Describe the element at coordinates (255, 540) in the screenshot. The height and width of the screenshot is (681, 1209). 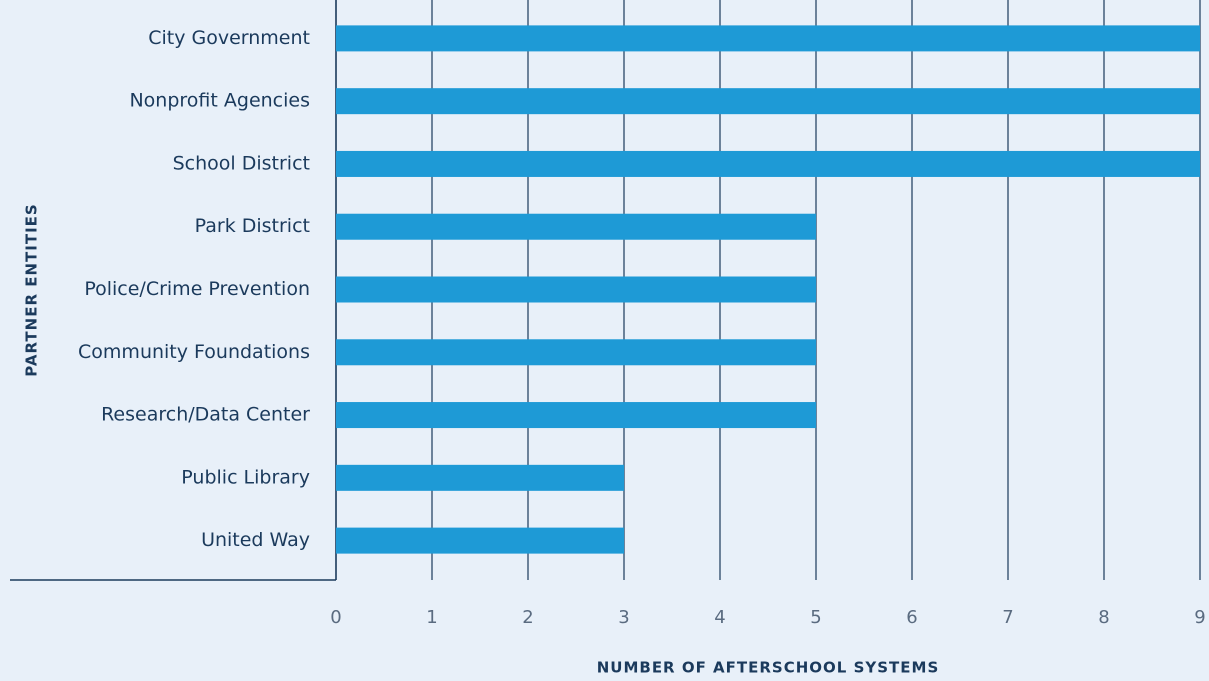
I see `y-tick-label: United Way` at that location.